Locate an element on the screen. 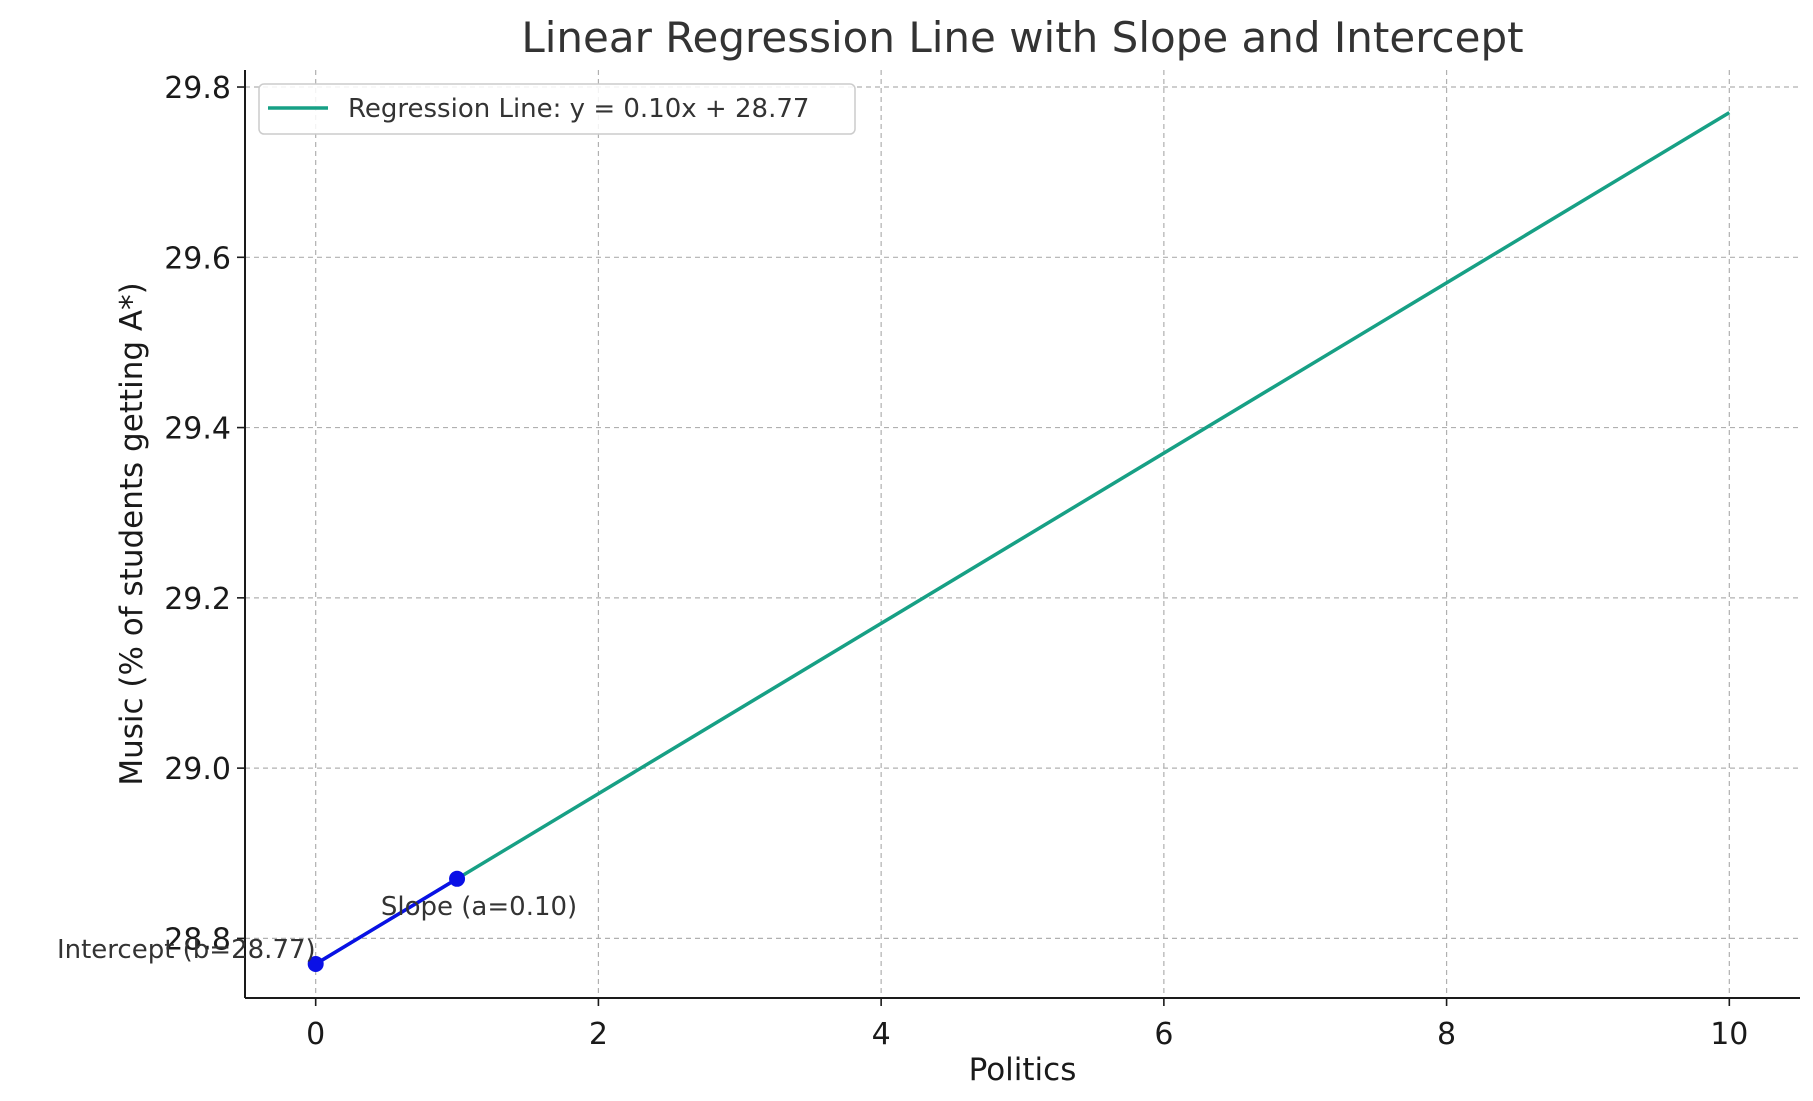 This screenshot has height=1101, width=1813. y-tick-label-1: 29.0 is located at coordinates (197, 769).